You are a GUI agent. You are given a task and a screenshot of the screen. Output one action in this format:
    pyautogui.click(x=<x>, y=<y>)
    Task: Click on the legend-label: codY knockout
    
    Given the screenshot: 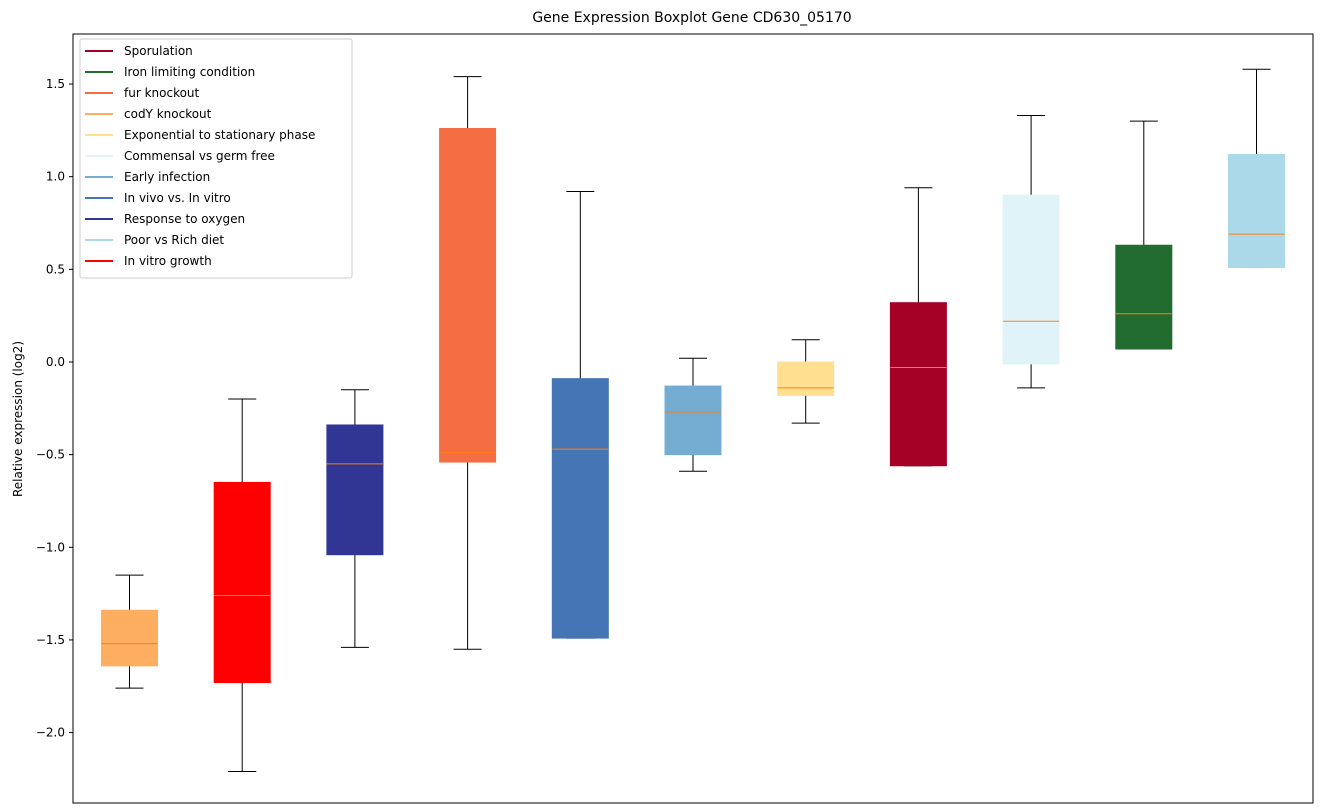 What is the action you would take?
    pyautogui.click(x=168, y=114)
    